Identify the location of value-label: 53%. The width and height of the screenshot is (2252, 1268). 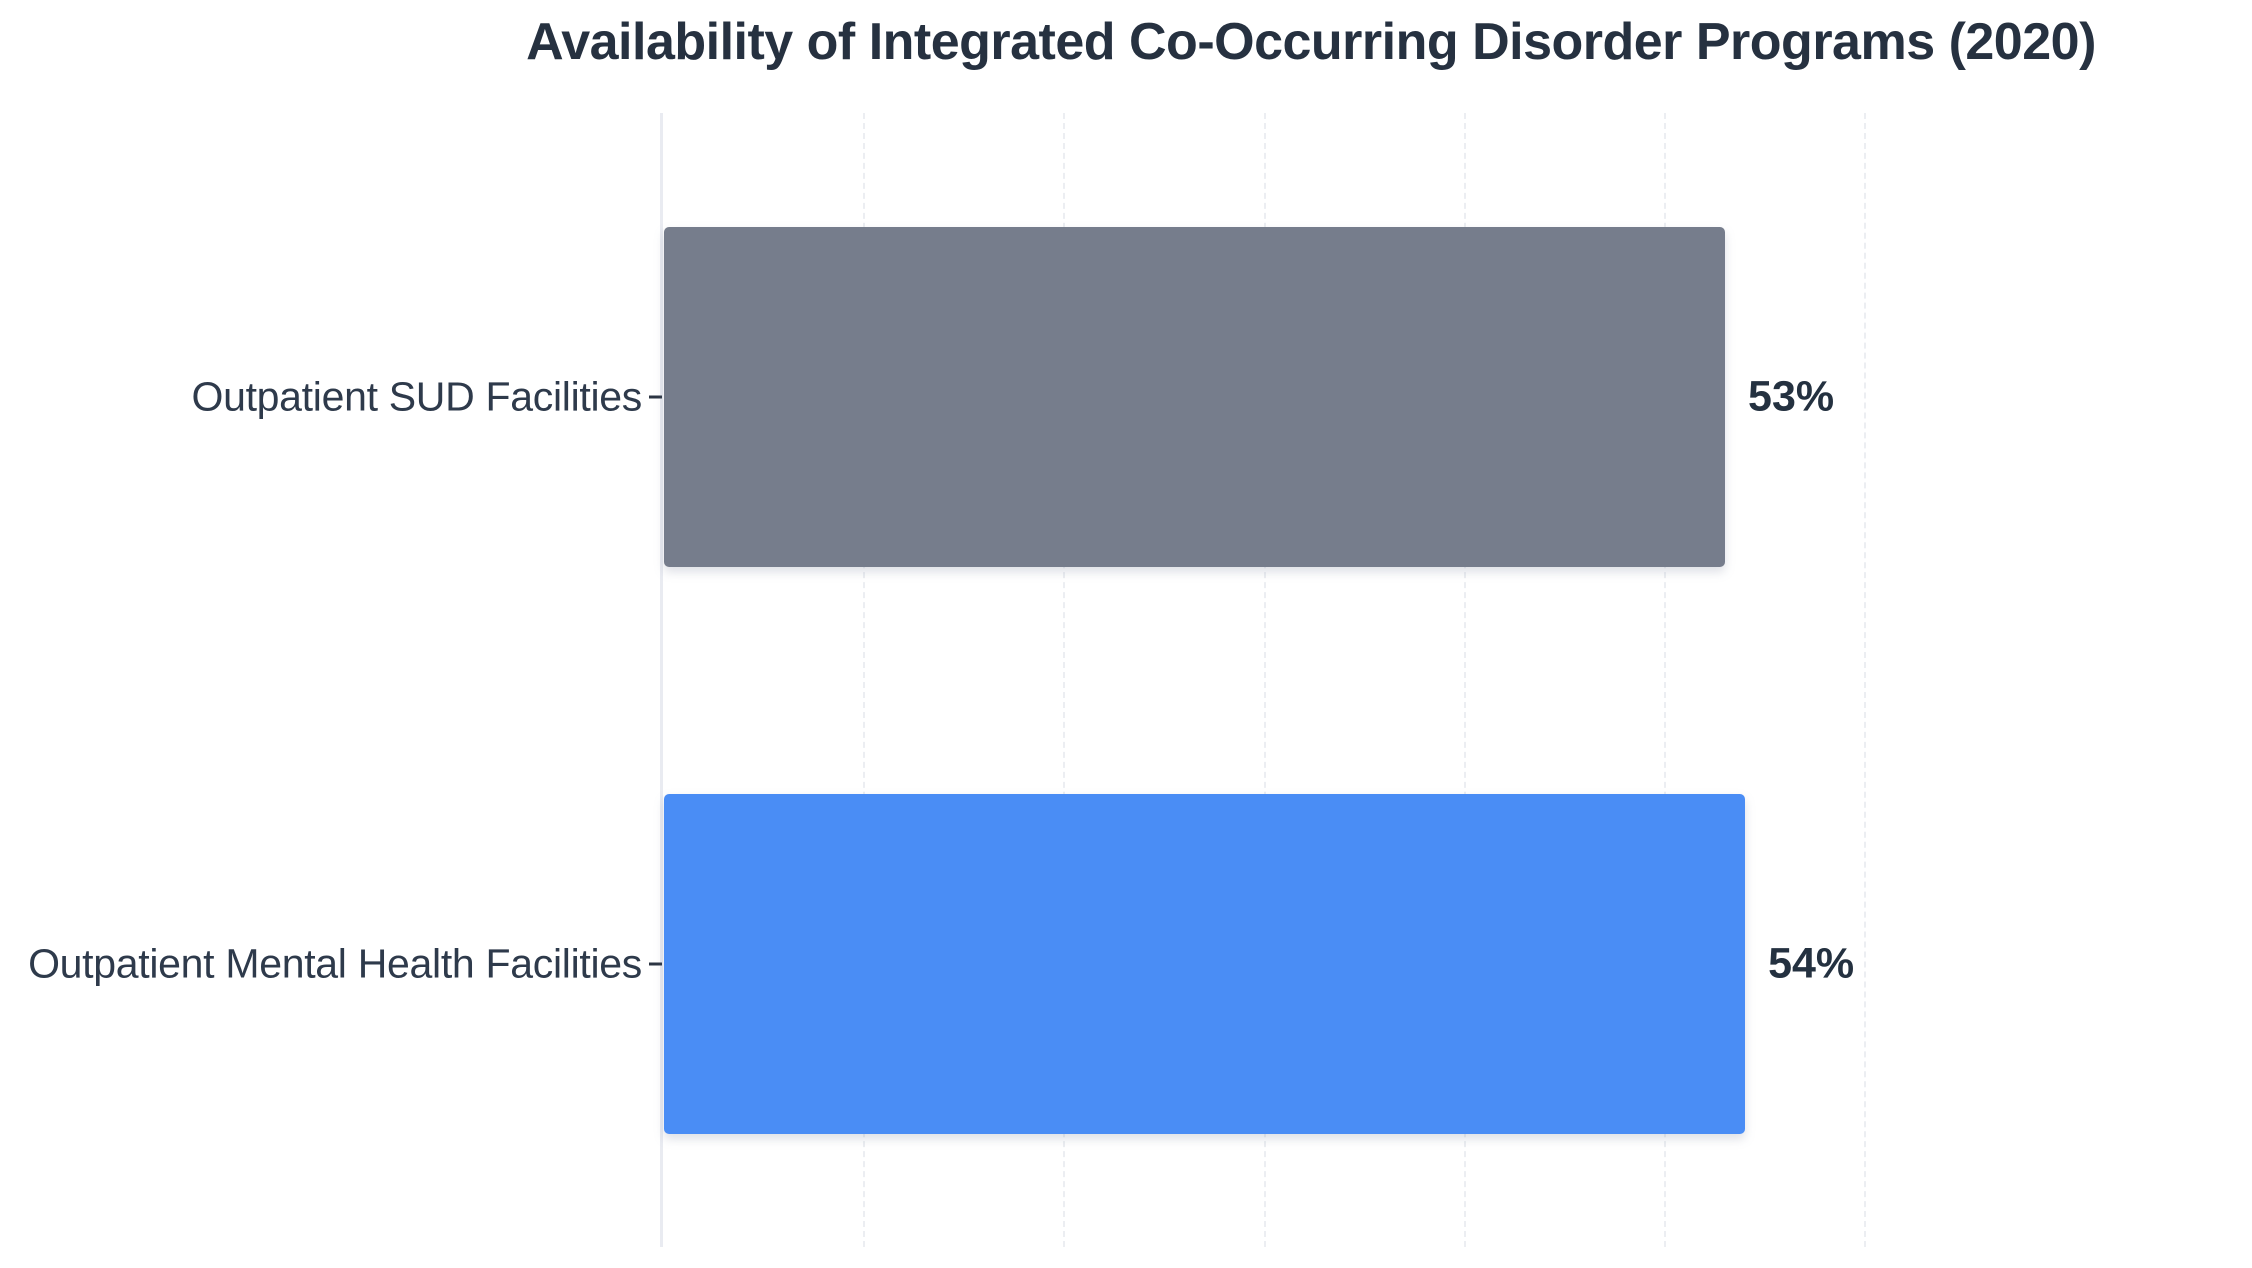
(1791, 396).